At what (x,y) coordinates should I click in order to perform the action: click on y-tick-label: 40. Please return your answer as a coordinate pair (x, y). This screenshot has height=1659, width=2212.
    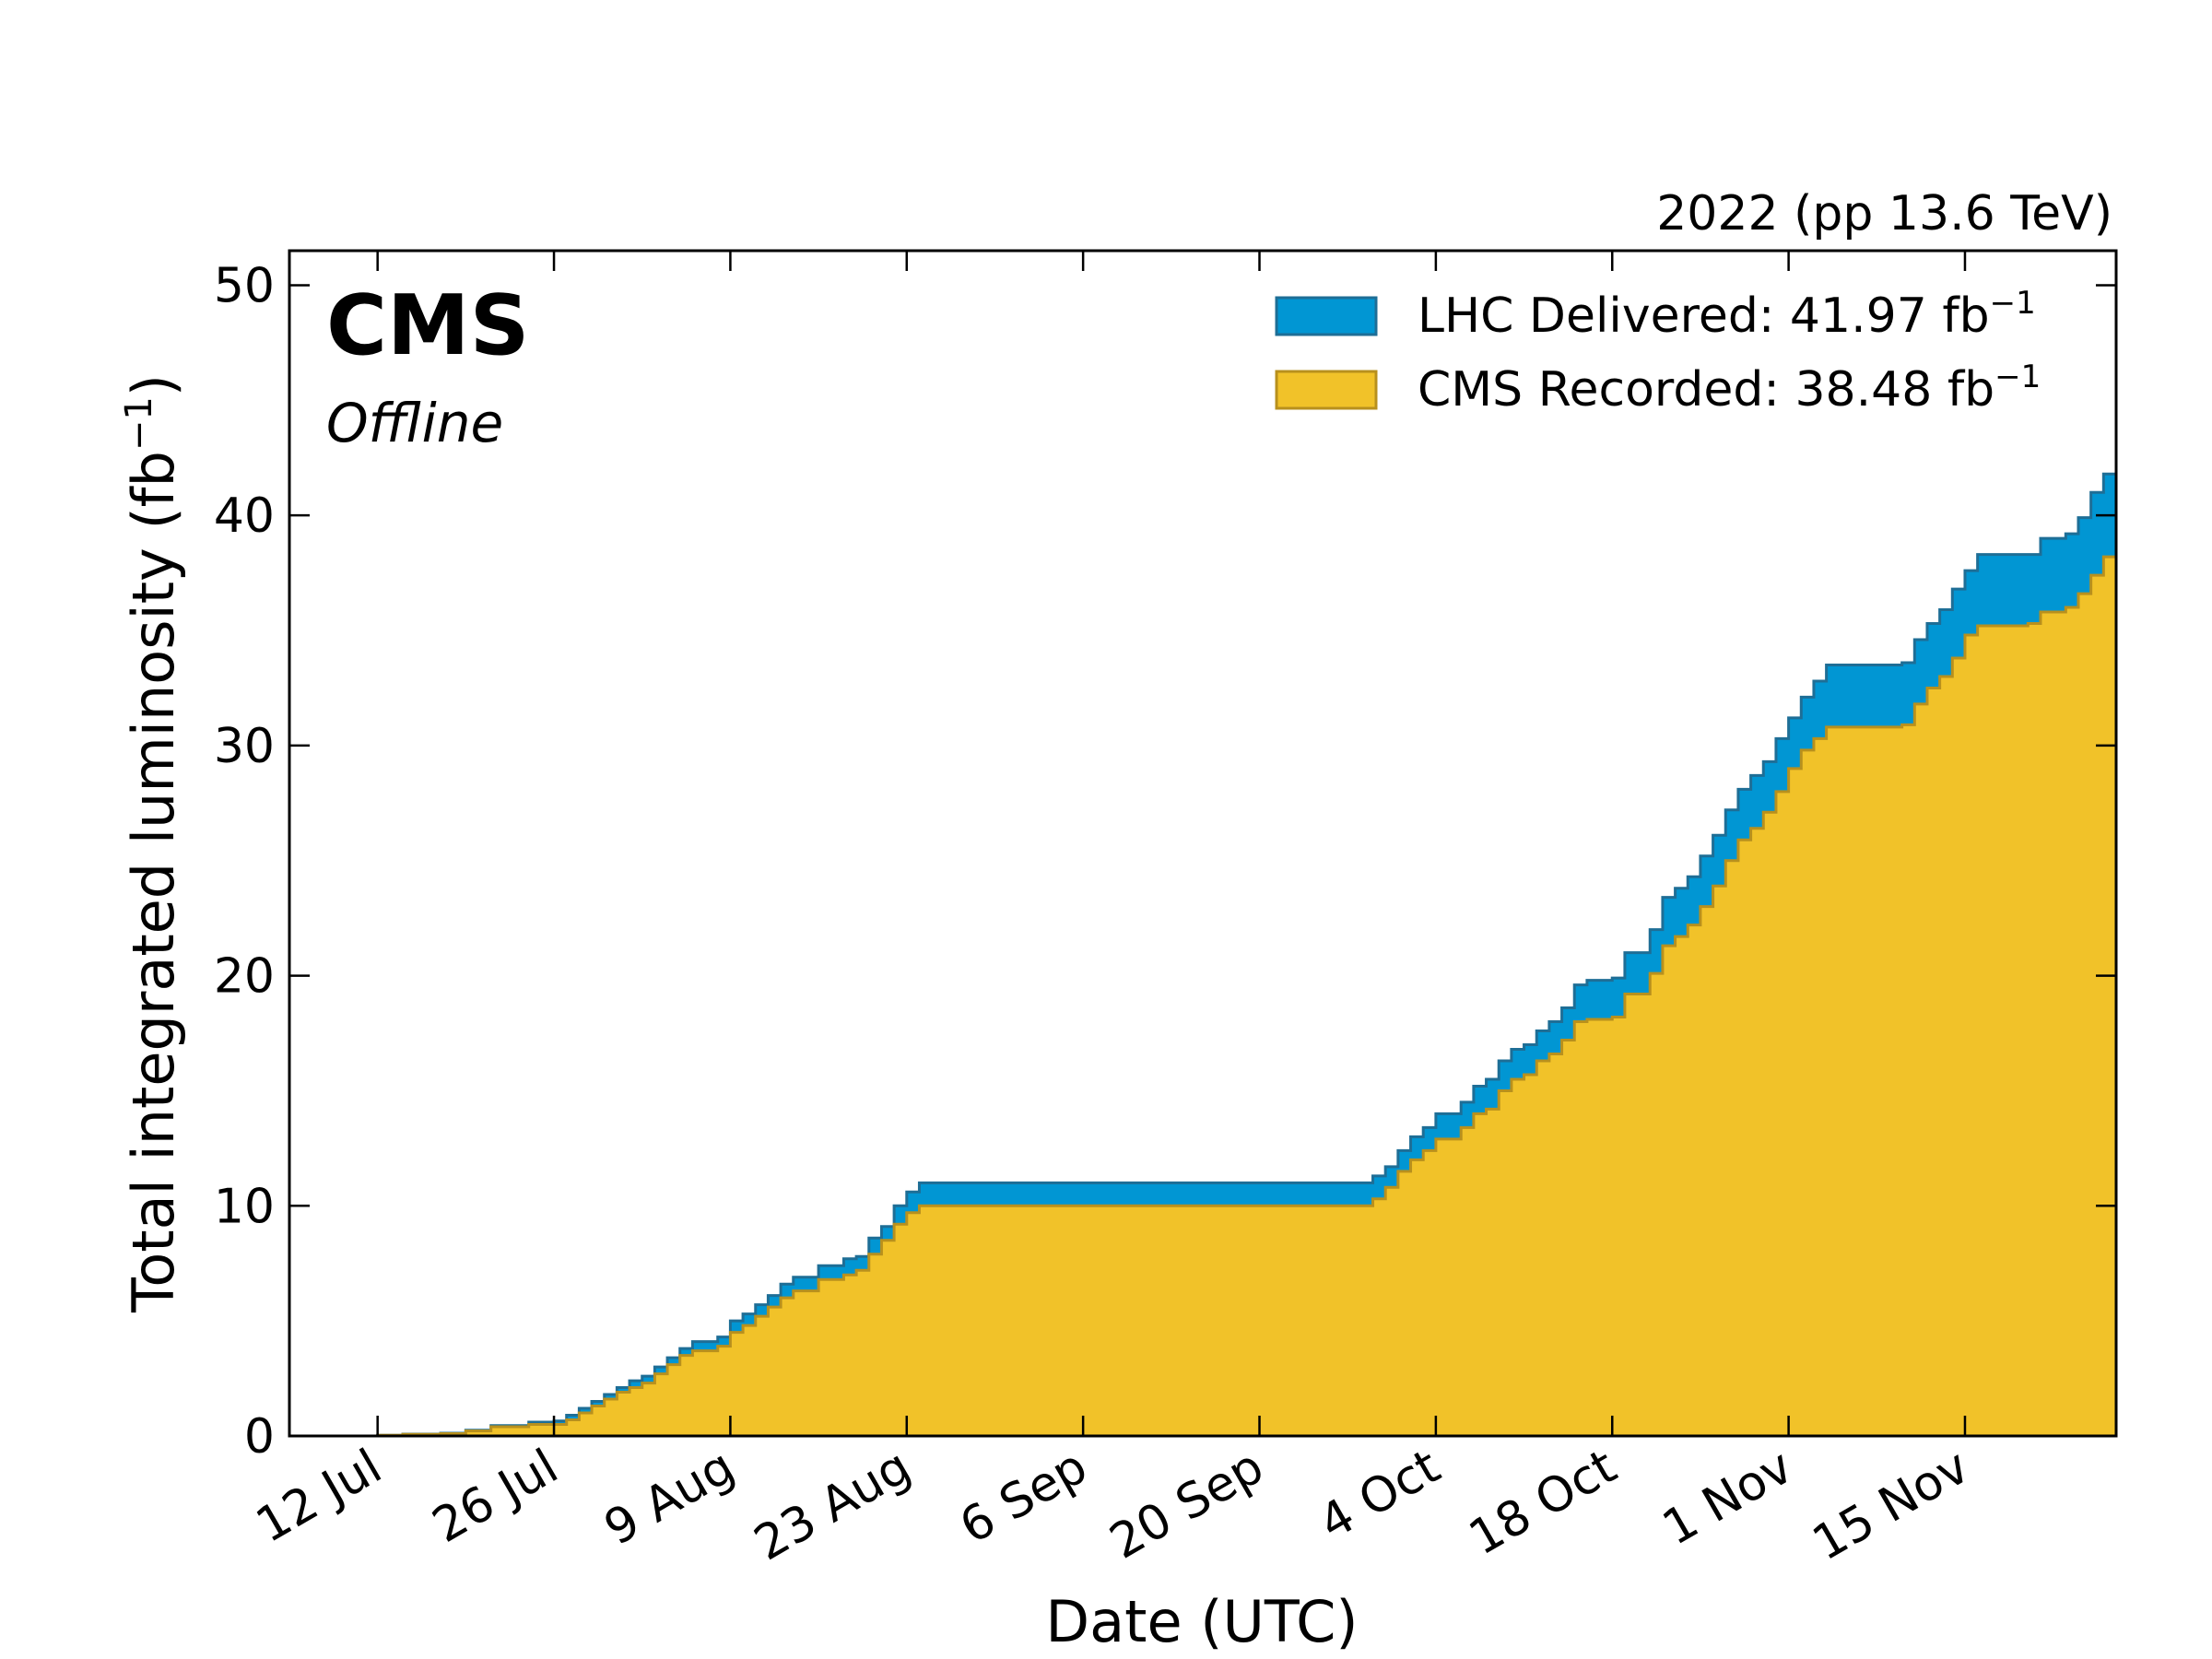
    Looking at the image, I should click on (244, 516).